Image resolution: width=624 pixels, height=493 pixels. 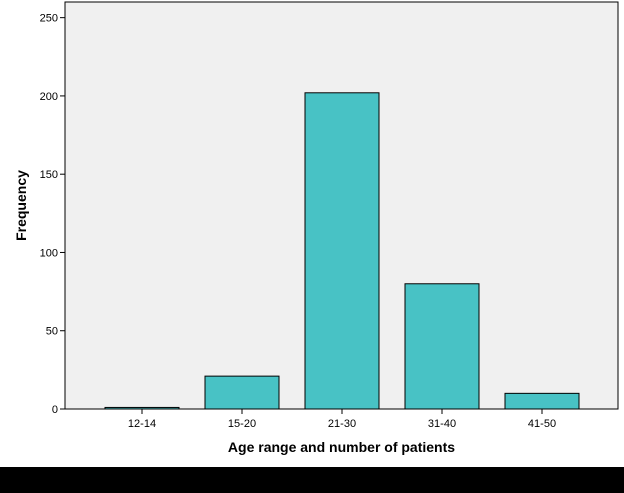 I want to click on x-tick-label: 21-30, so click(x=342, y=424).